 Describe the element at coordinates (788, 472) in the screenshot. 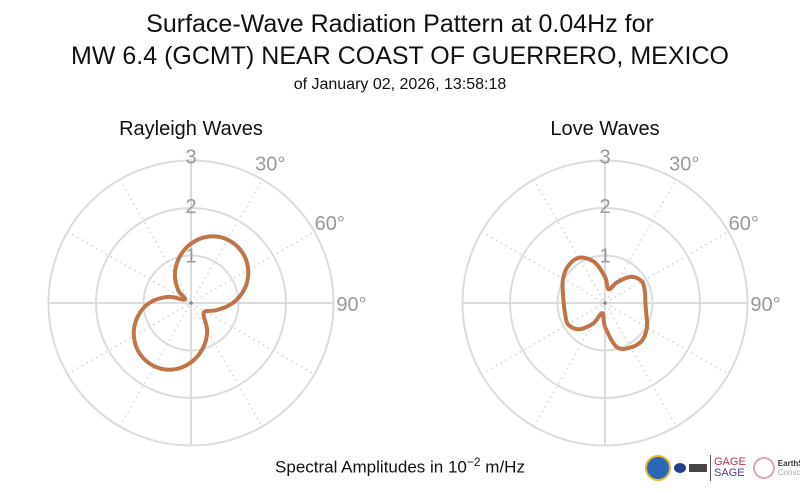

I see `consortium-text: Consortium` at that location.